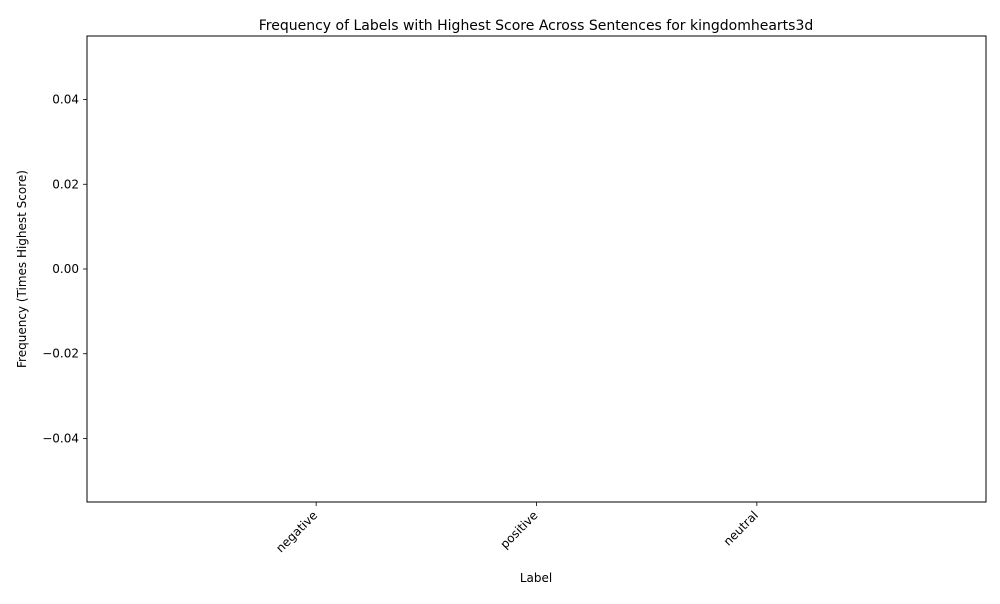  What do you see at coordinates (60, 354) in the screenshot?
I see `y-tick-label: −0.02` at bounding box center [60, 354].